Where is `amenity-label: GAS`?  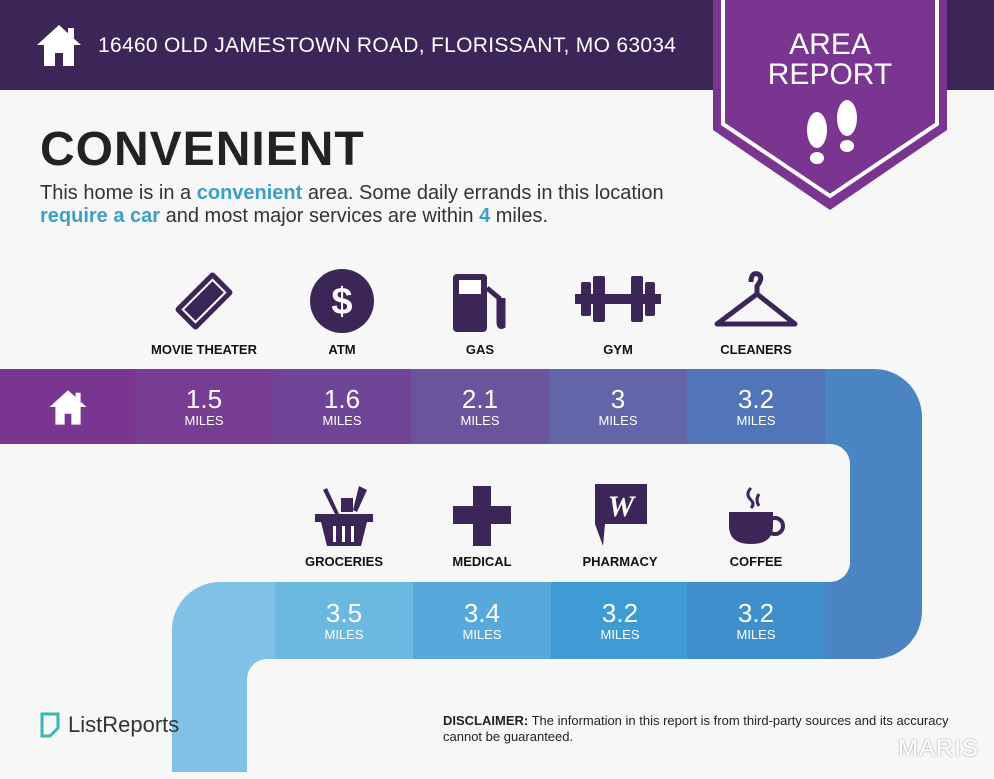
amenity-label: GAS is located at coordinates (480, 349).